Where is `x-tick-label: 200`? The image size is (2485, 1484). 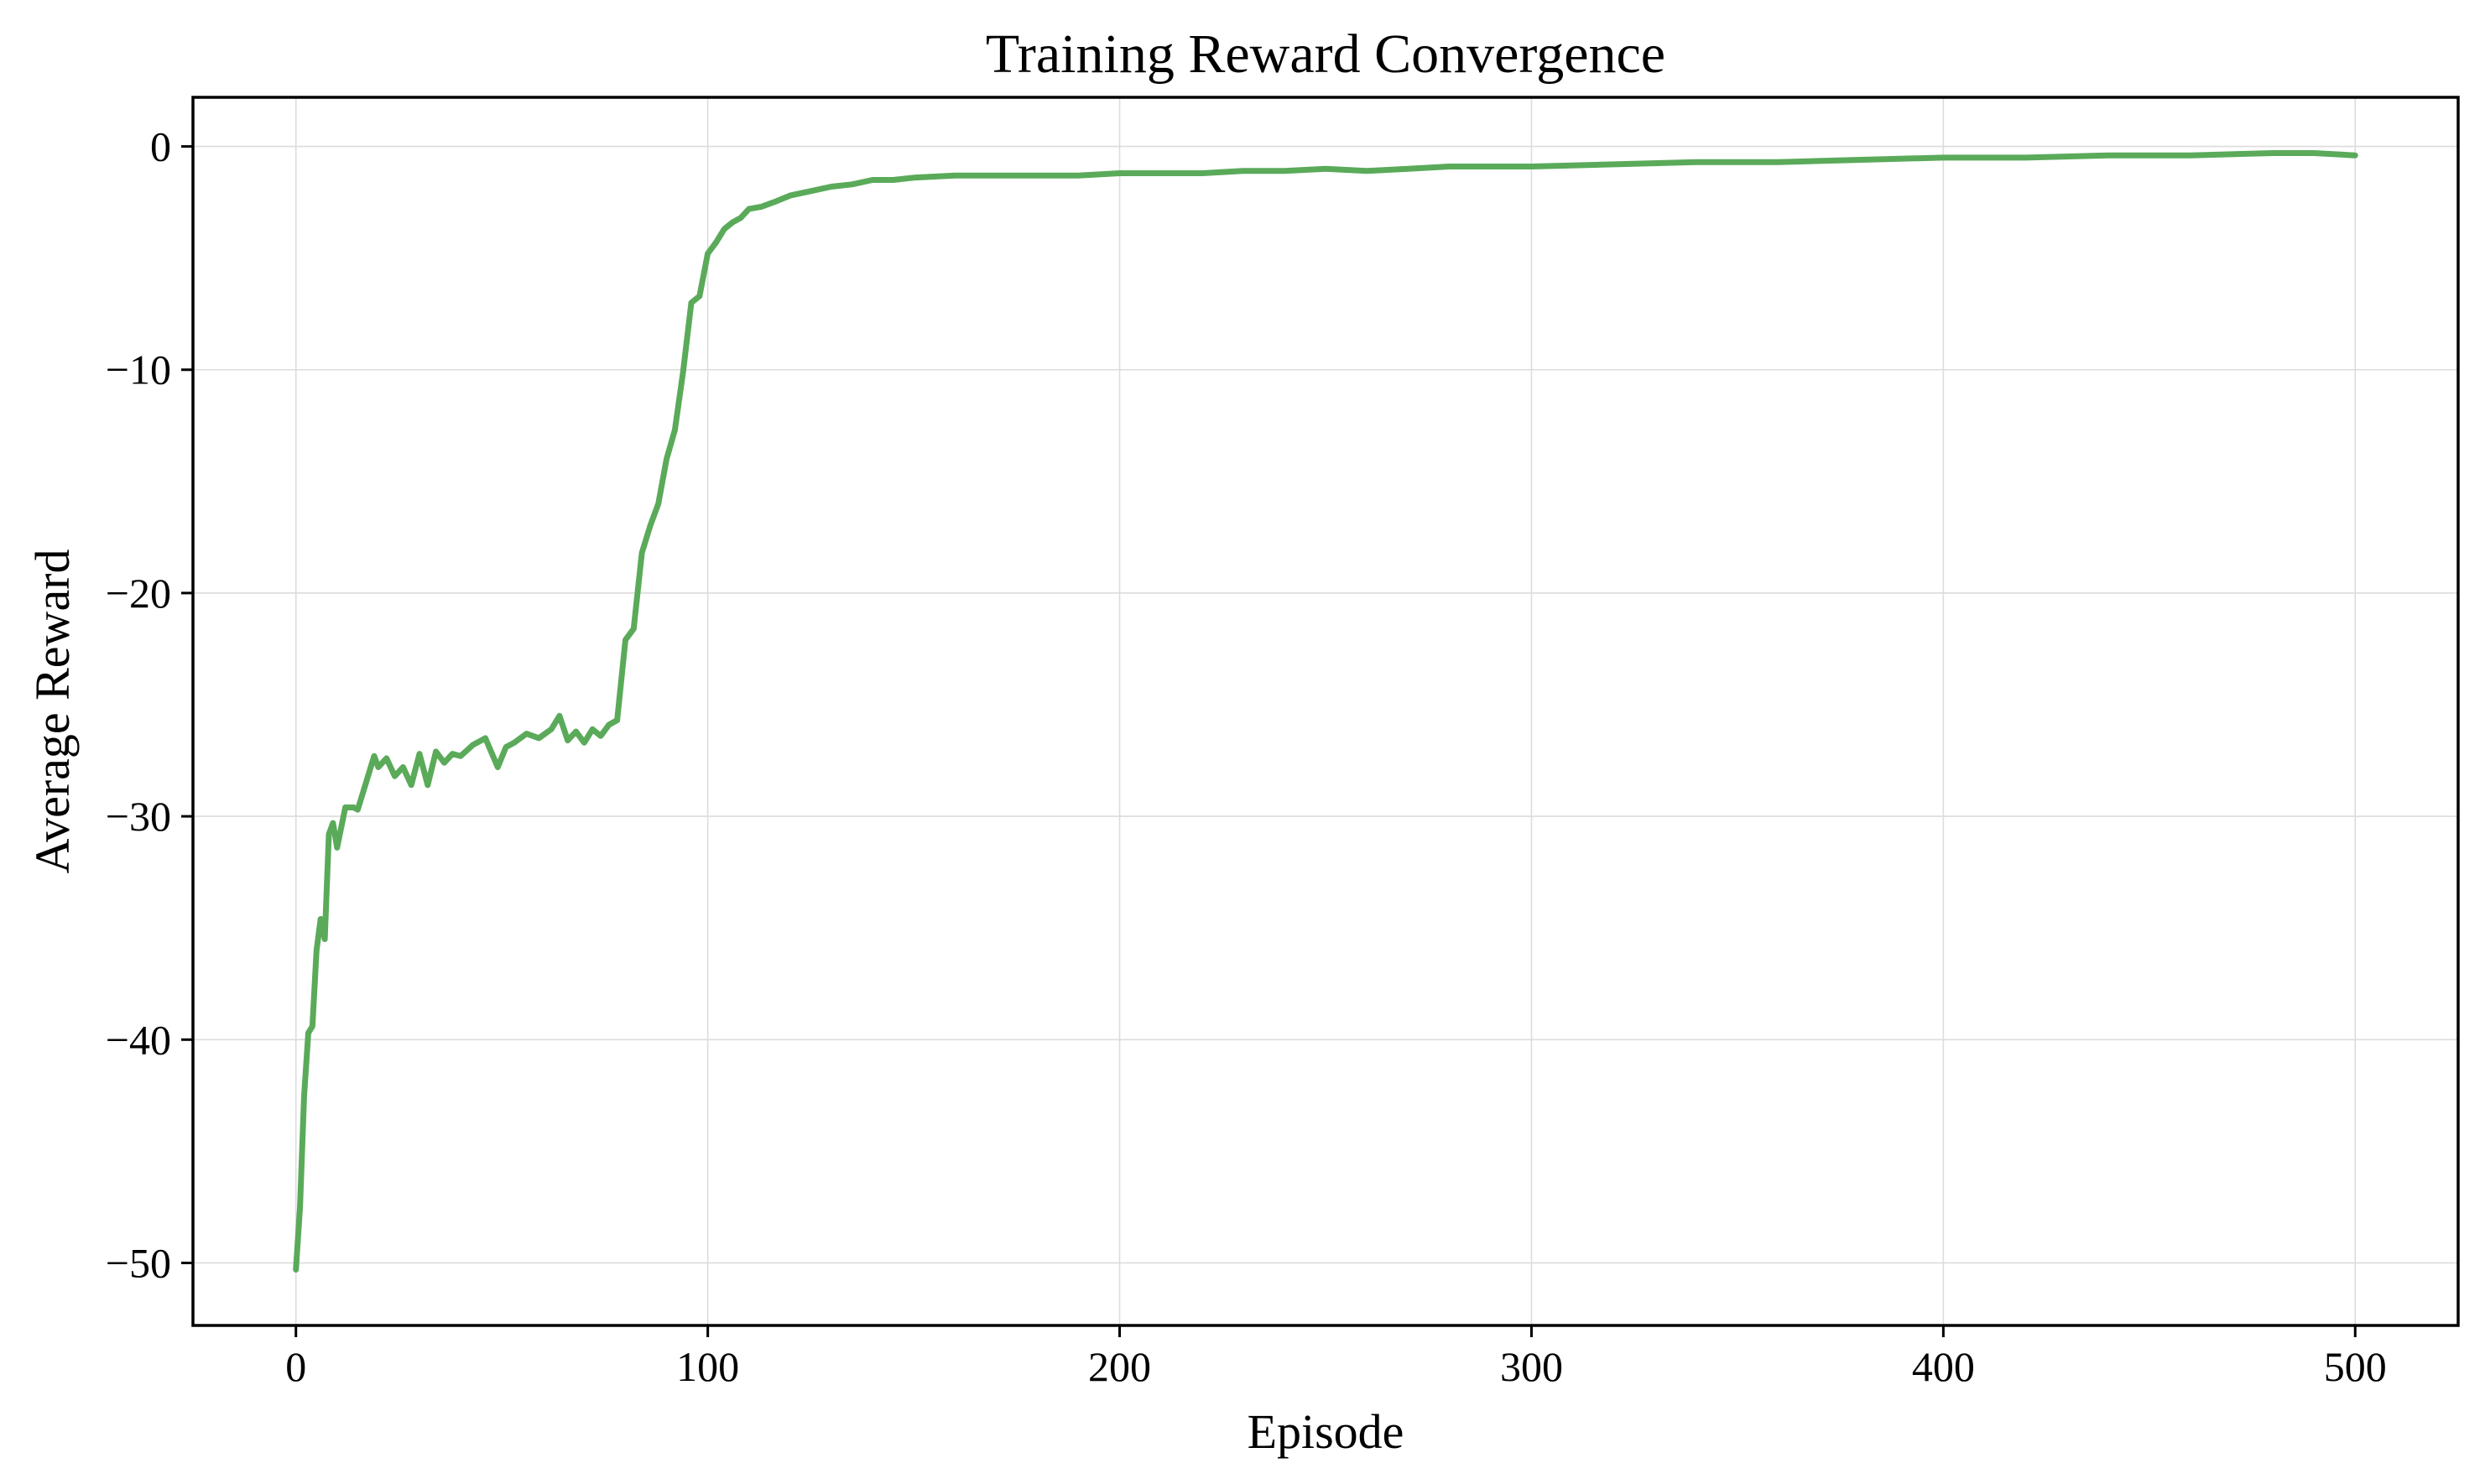 x-tick-label: 200 is located at coordinates (1119, 1366).